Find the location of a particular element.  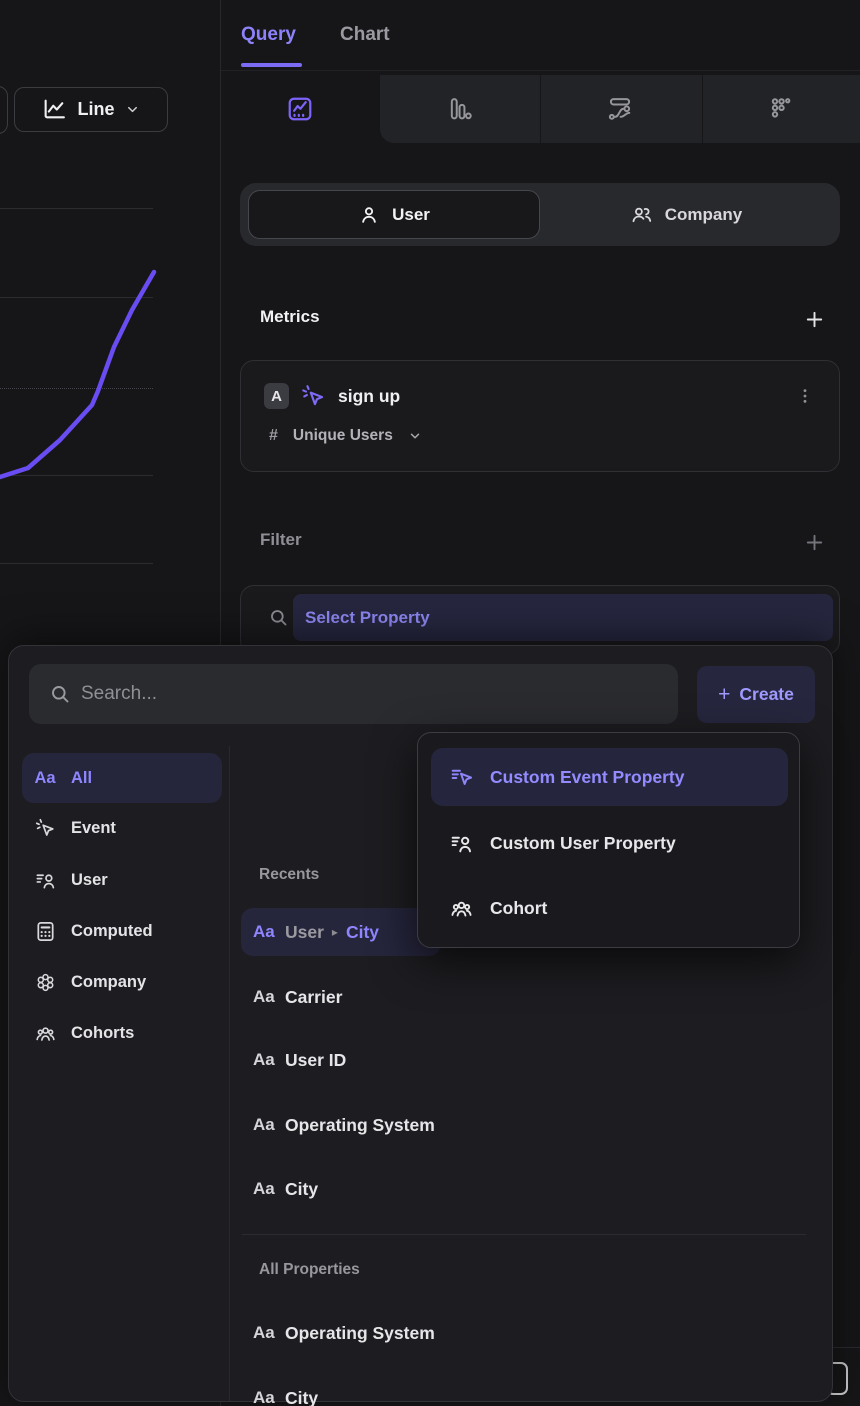

picker-search-box is located at coordinates (353, 694).